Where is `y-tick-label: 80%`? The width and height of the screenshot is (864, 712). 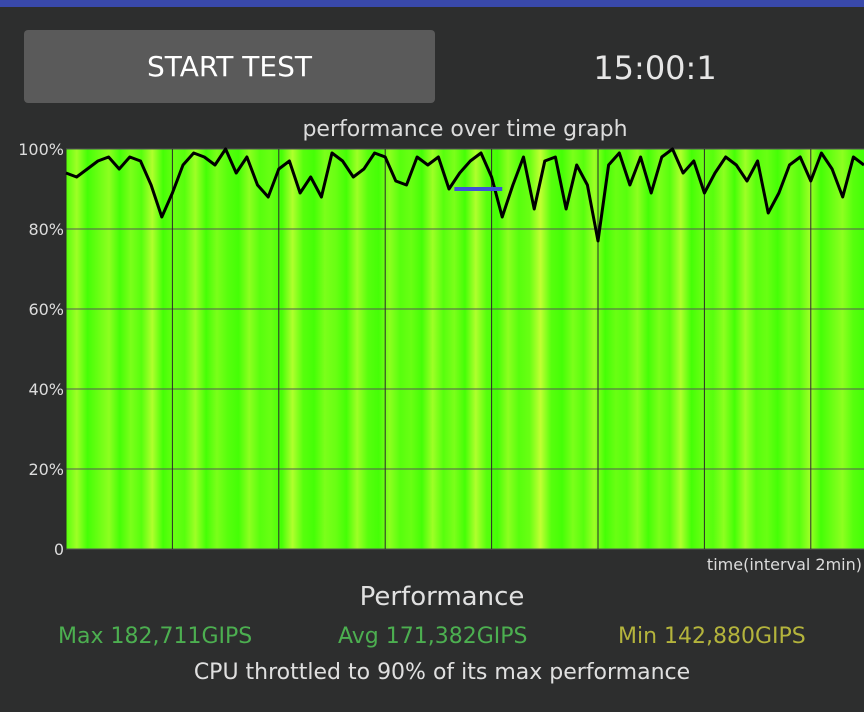
y-tick-label: 80% is located at coordinates (46, 229).